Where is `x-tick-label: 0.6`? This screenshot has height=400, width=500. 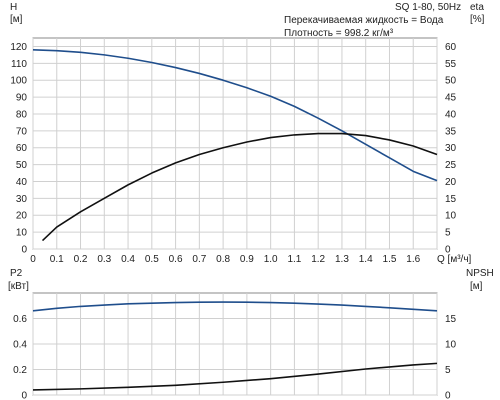 x-tick-label: 0.6 is located at coordinates (176, 259).